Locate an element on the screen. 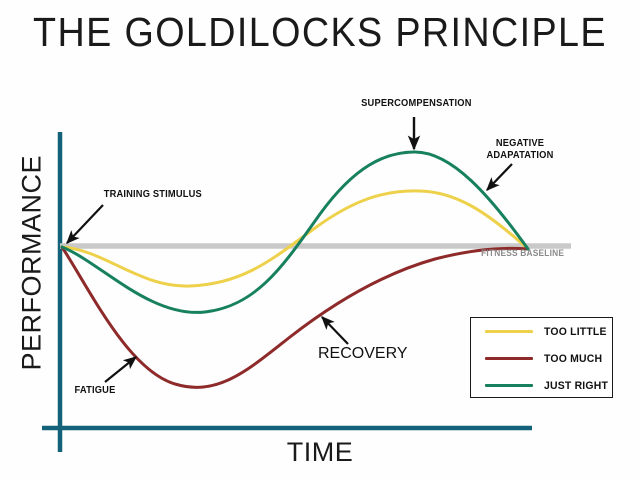 The height and width of the screenshot is (480, 640). fatigue-arrow is located at coordinates (121, 369).